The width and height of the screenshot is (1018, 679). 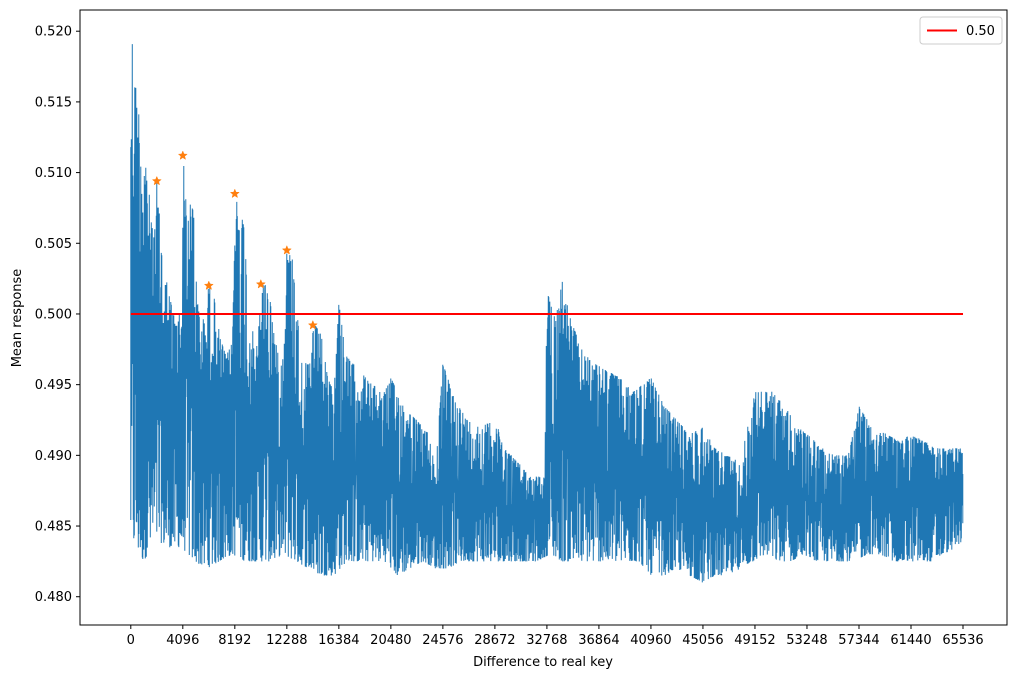 I want to click on x-tick-label: 45056, so click(x=702, y=640).